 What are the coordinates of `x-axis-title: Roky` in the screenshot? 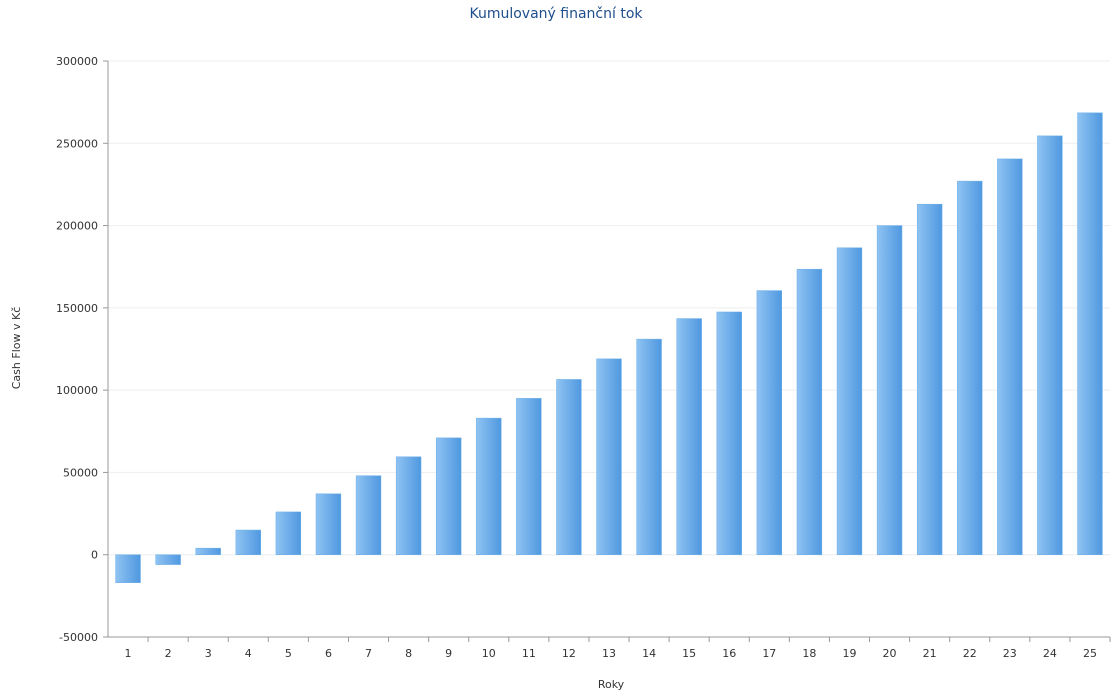 It's located at (611, 684).